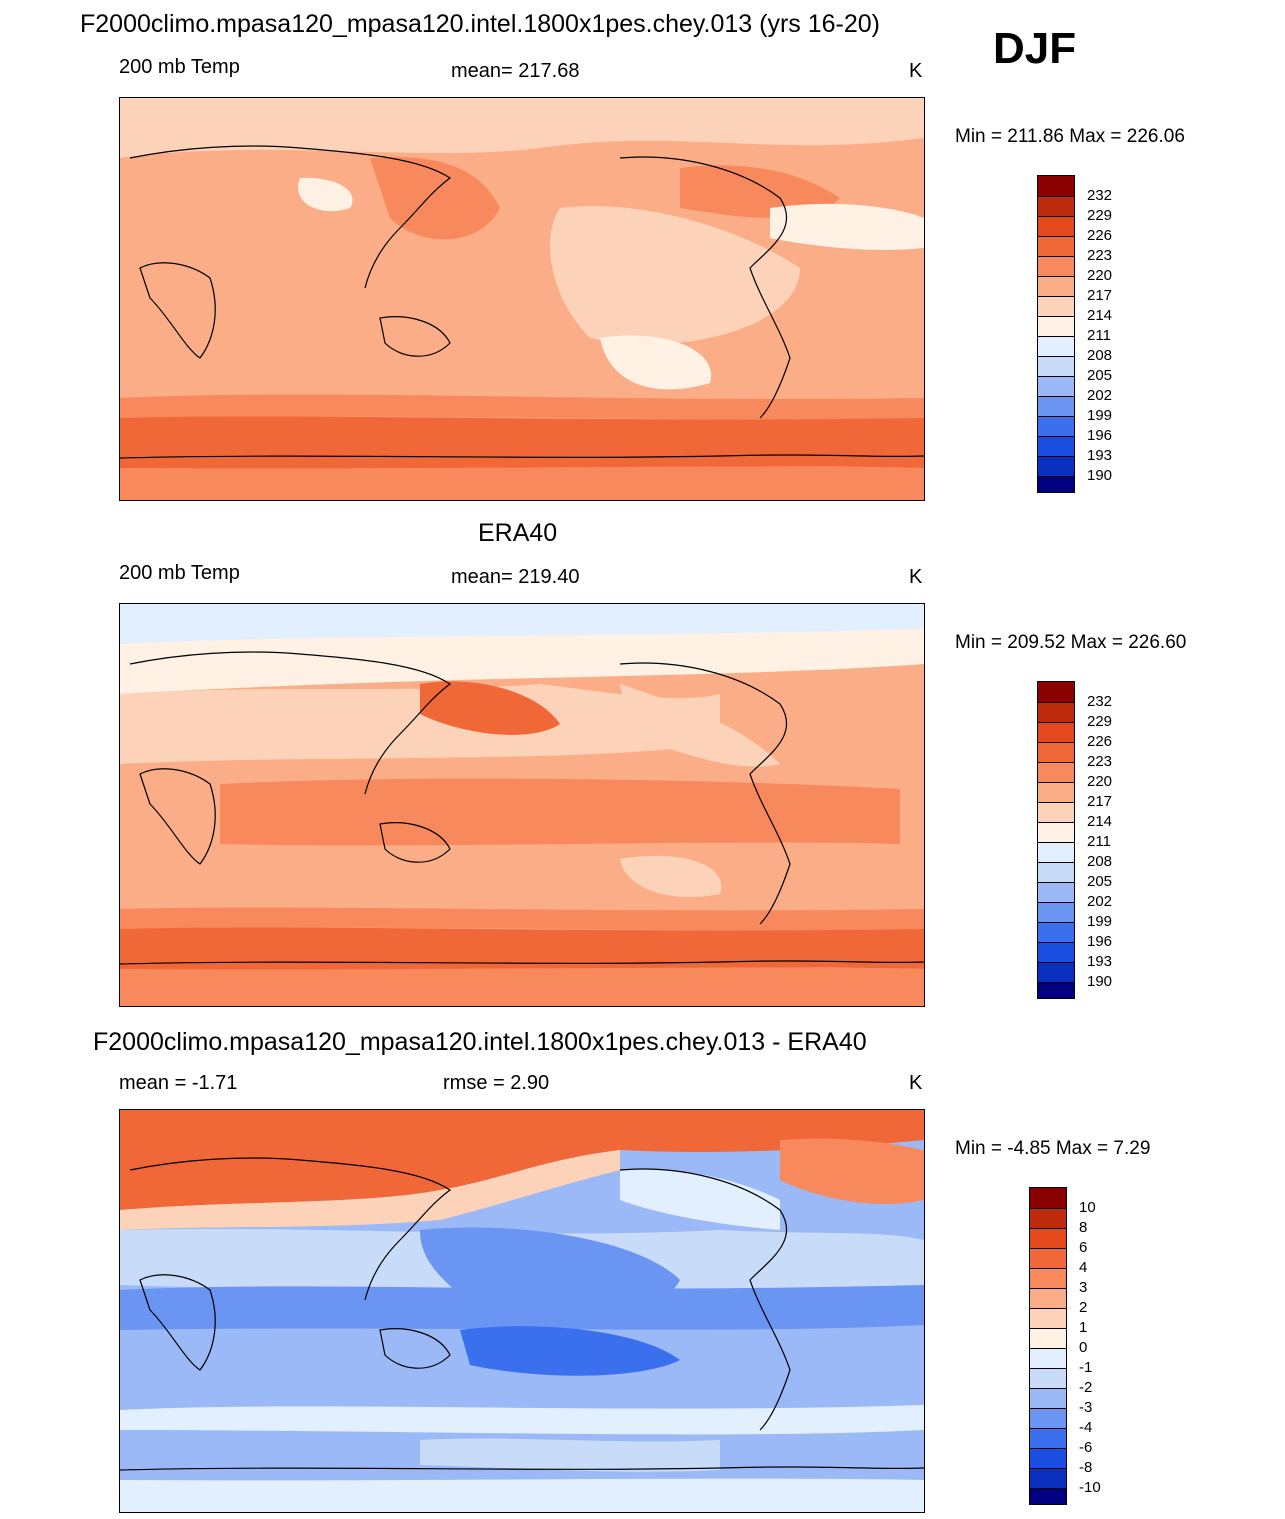 The image size is (1285, 1519). What do you see at coordinates (1100, 761) in the screenshot?
I see `panel2-colorbar-label: 223` at bounding box center [1100, 761].